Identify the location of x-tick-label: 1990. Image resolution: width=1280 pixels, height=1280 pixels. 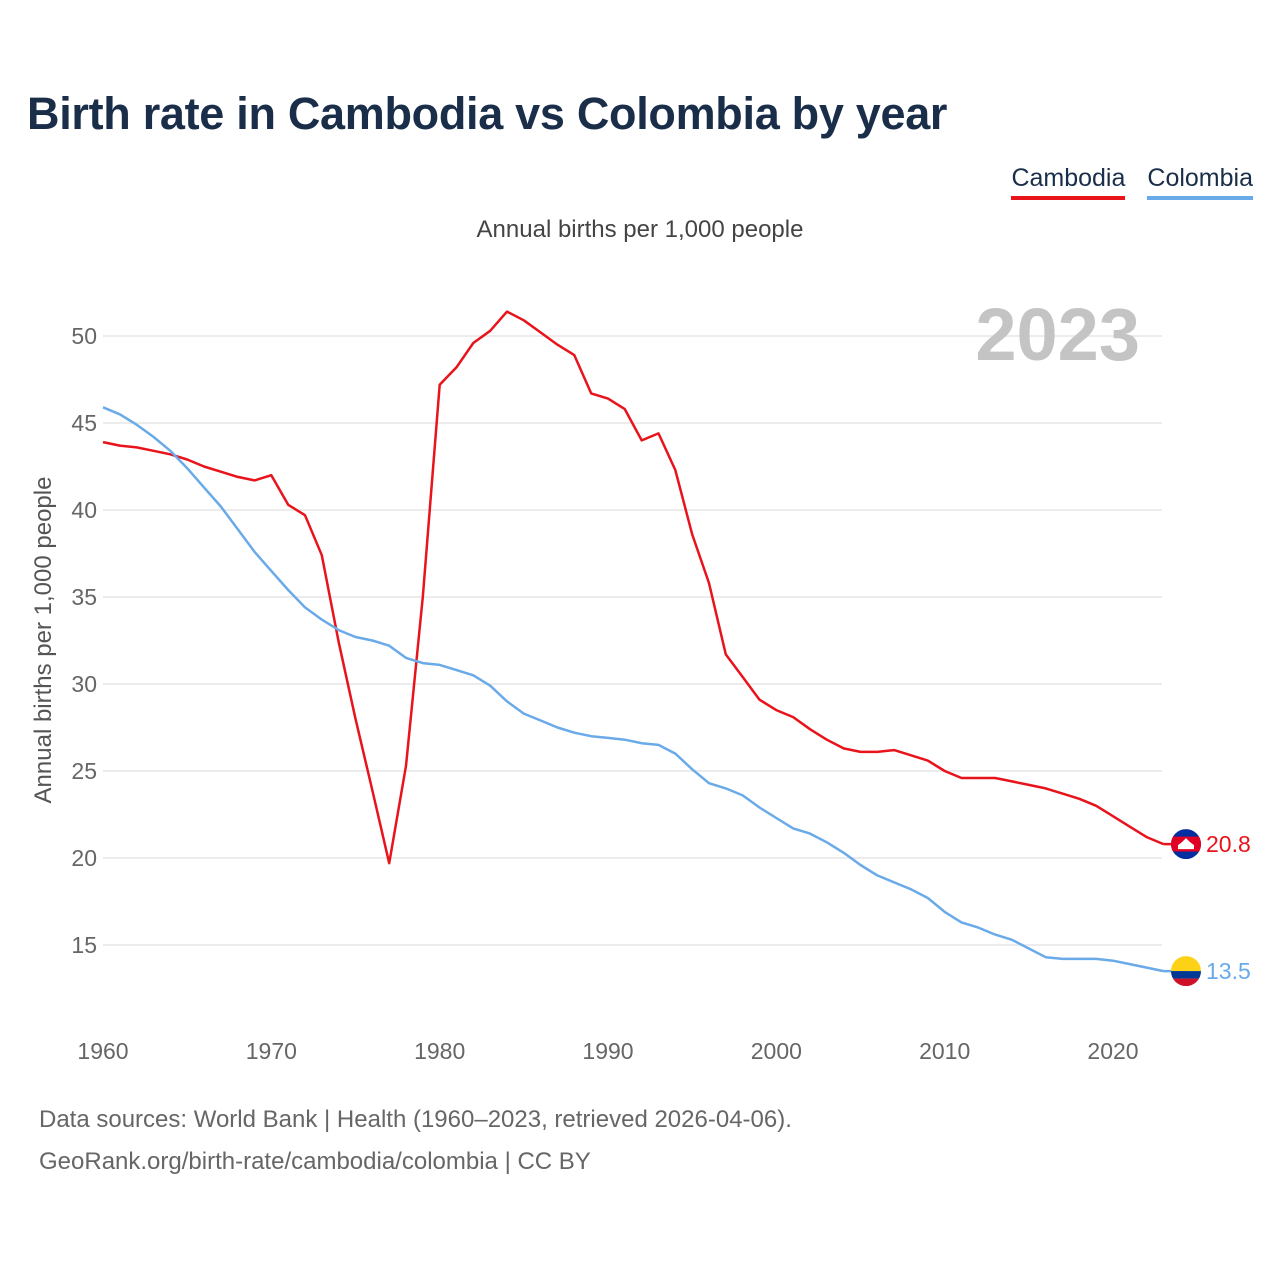
(607, 1051).